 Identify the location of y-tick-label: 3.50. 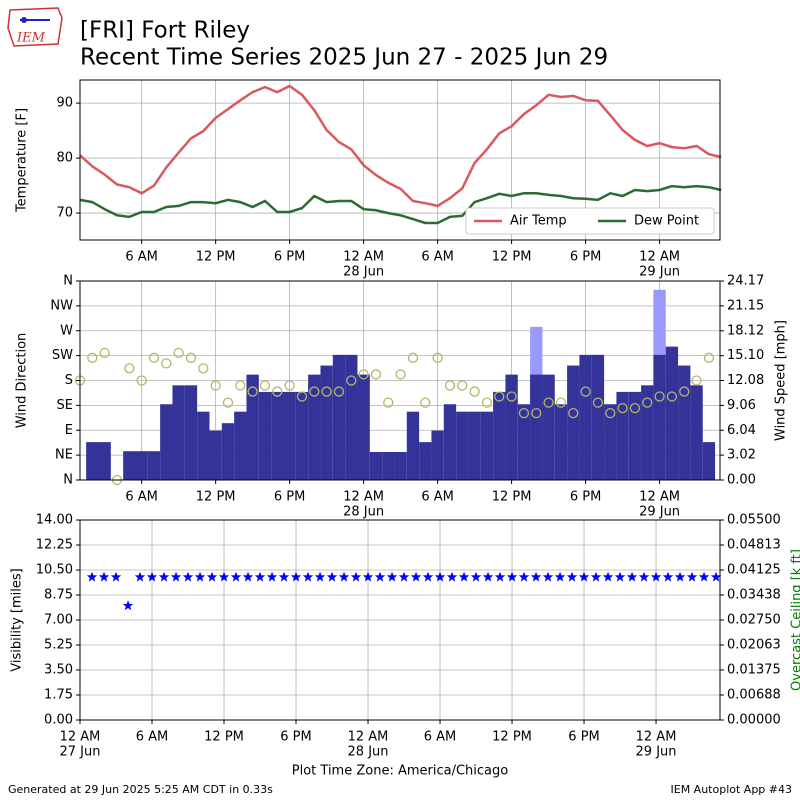
(58, 670).